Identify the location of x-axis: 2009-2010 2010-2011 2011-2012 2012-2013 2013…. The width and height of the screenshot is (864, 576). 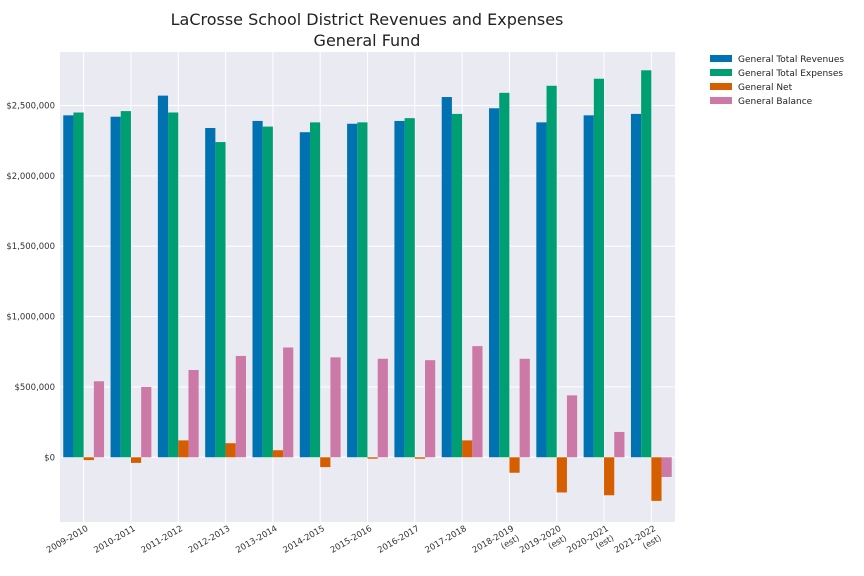
(354, 544).